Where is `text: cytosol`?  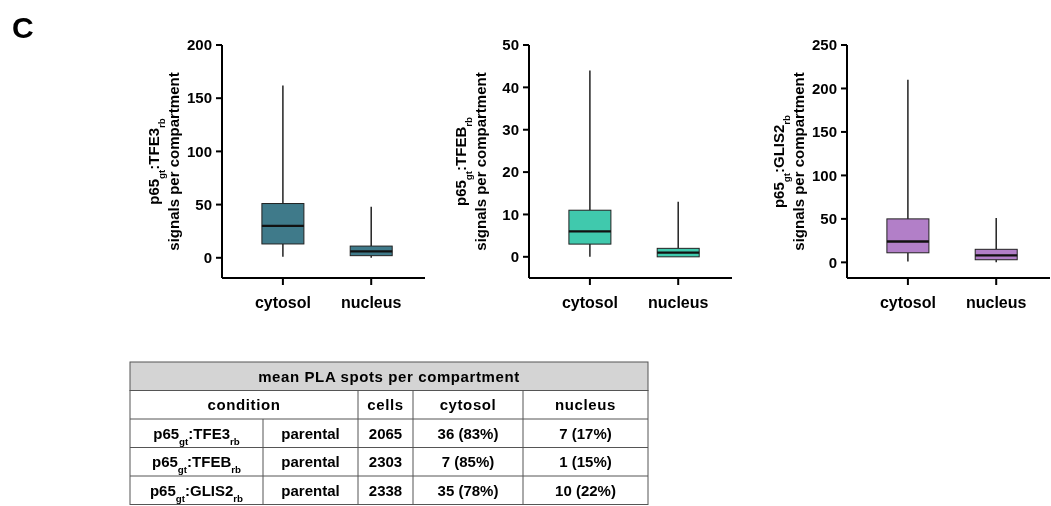
text: cytosol is located at coordinates (468, 404).